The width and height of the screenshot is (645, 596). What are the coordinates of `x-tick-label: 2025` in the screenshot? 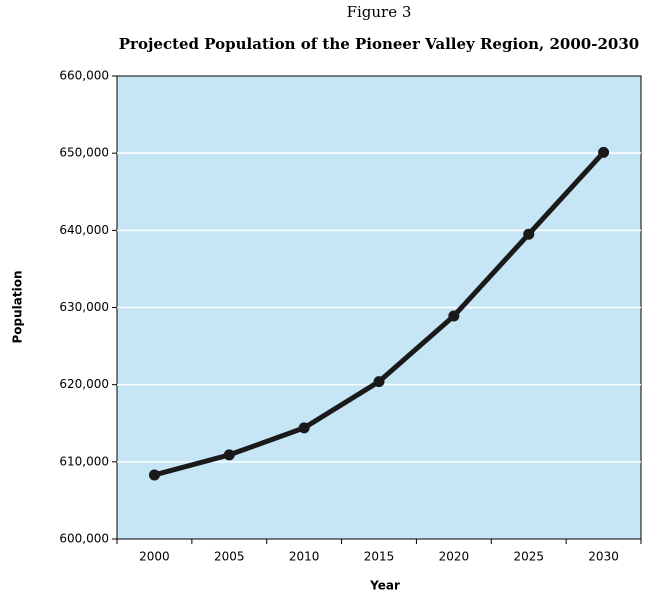 It's located at (528, 557).